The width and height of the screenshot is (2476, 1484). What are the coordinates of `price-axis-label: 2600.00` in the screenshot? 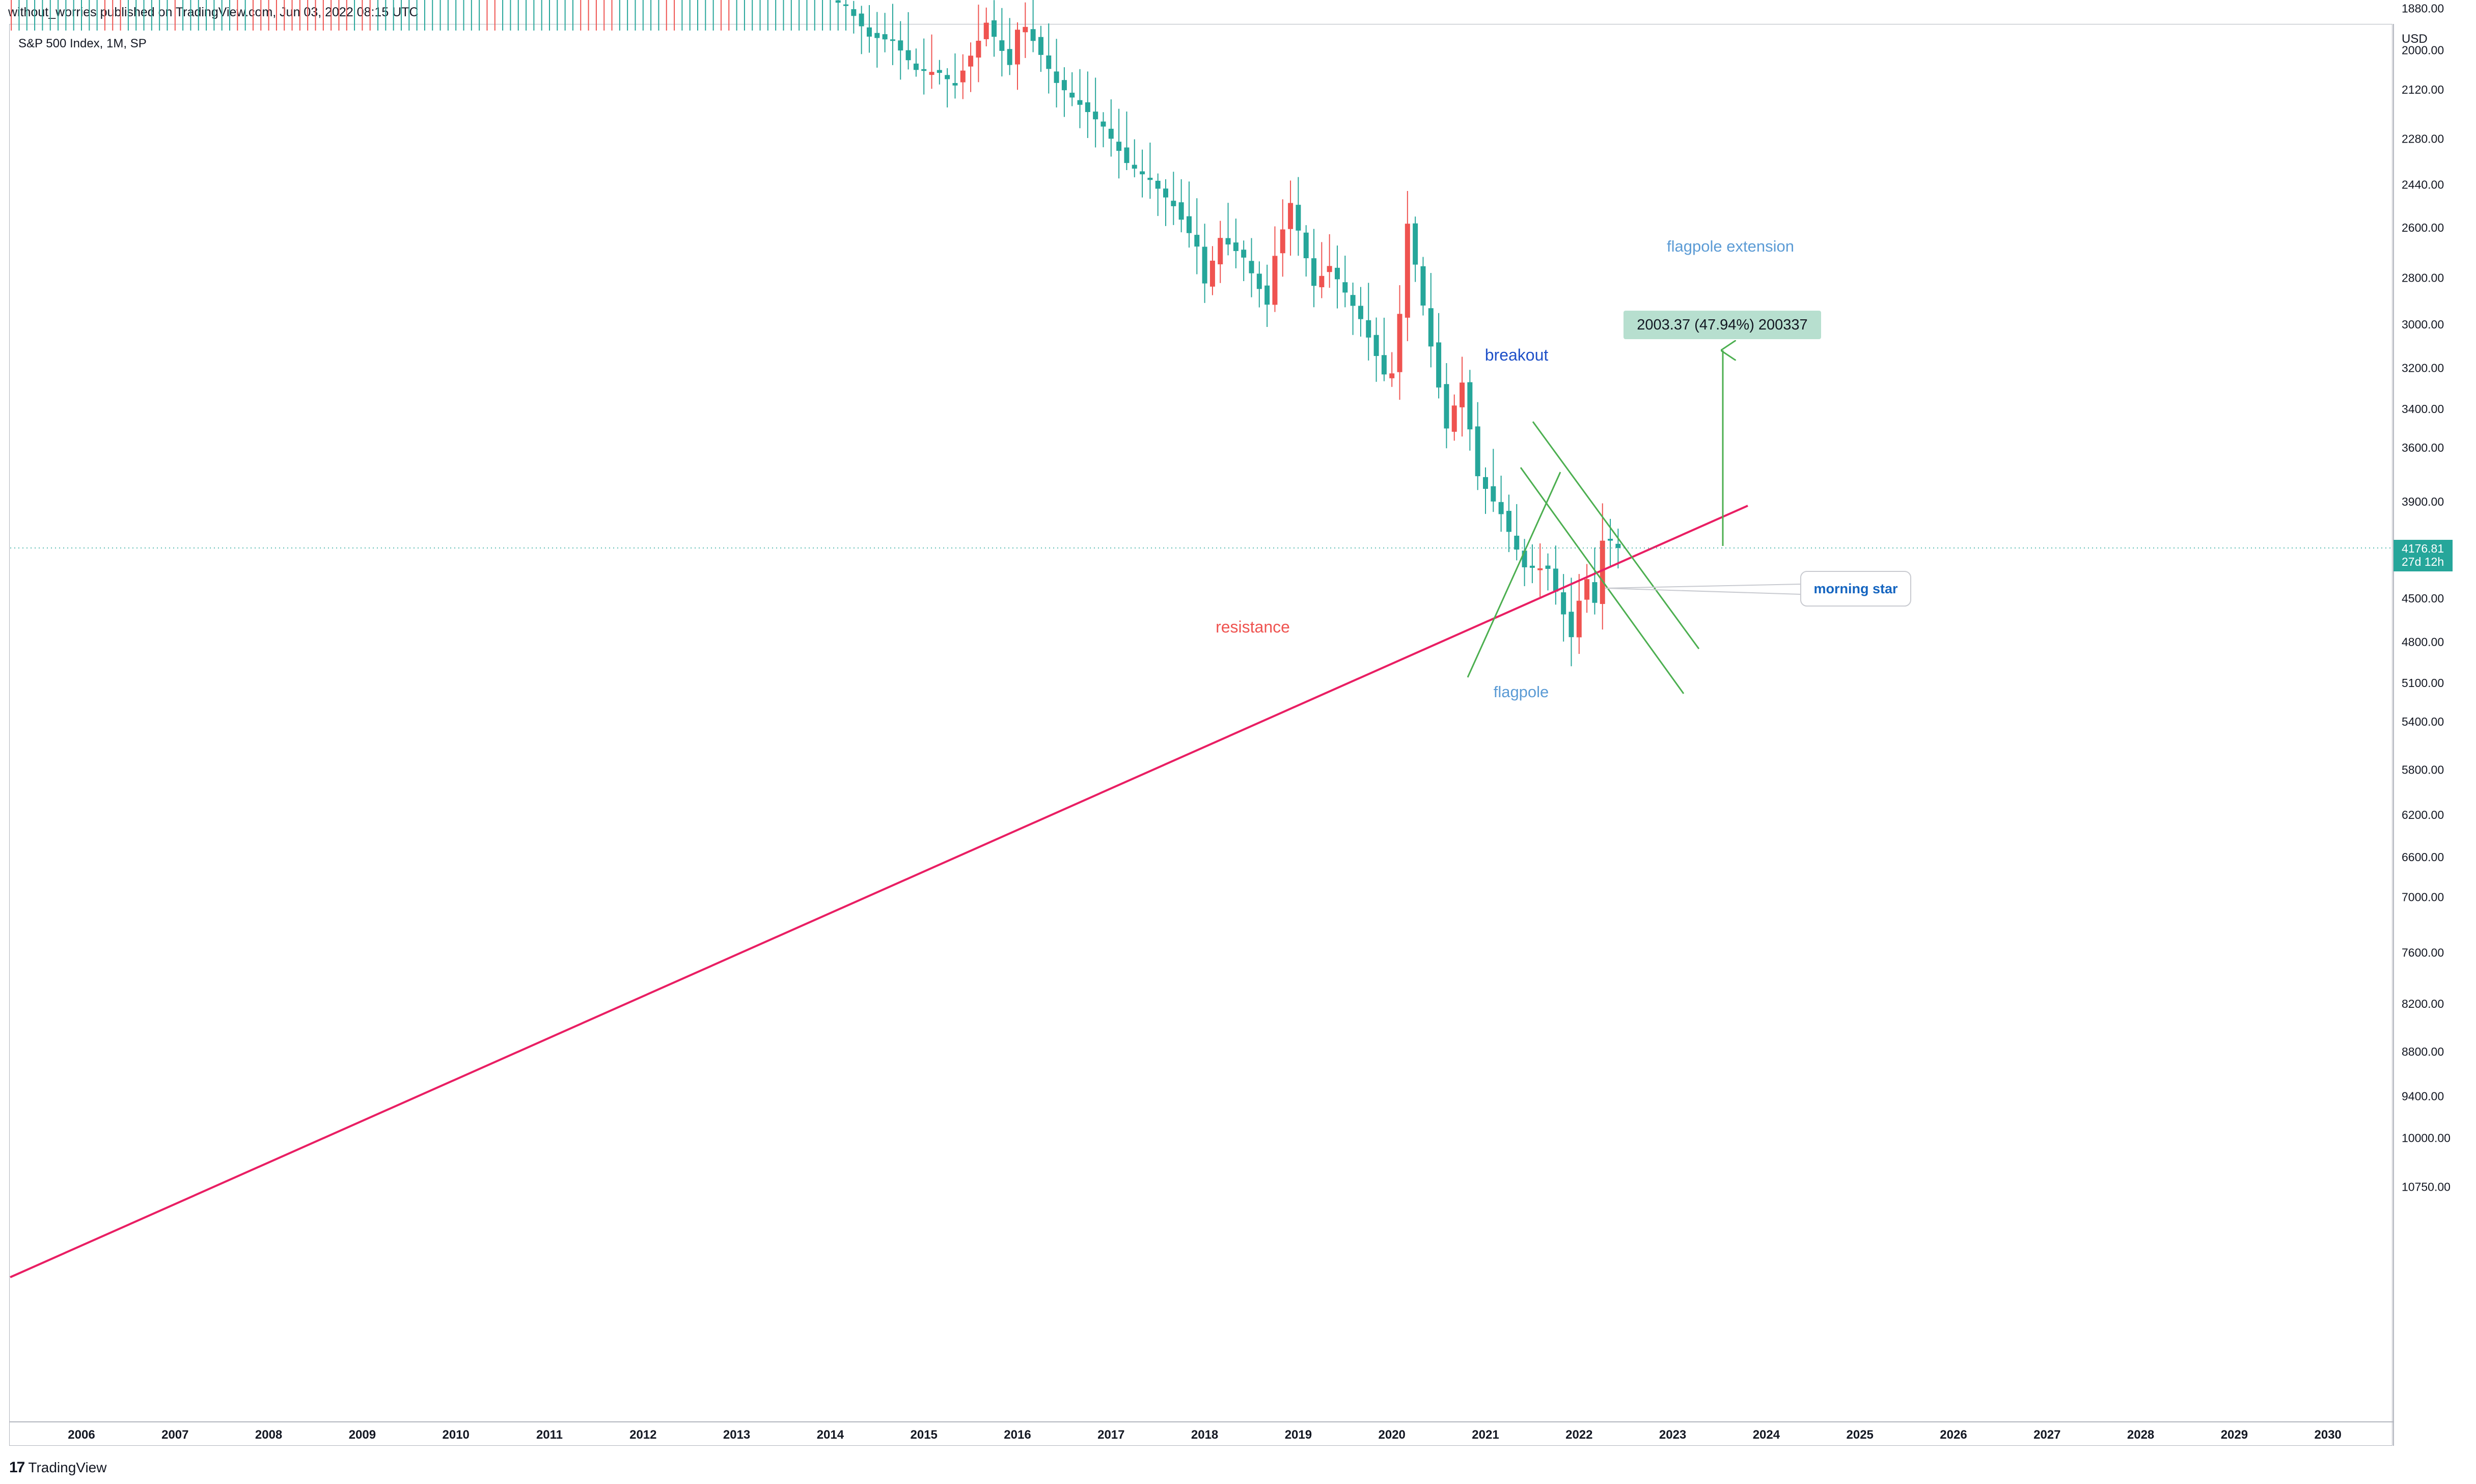 It's located at (2423, 228).